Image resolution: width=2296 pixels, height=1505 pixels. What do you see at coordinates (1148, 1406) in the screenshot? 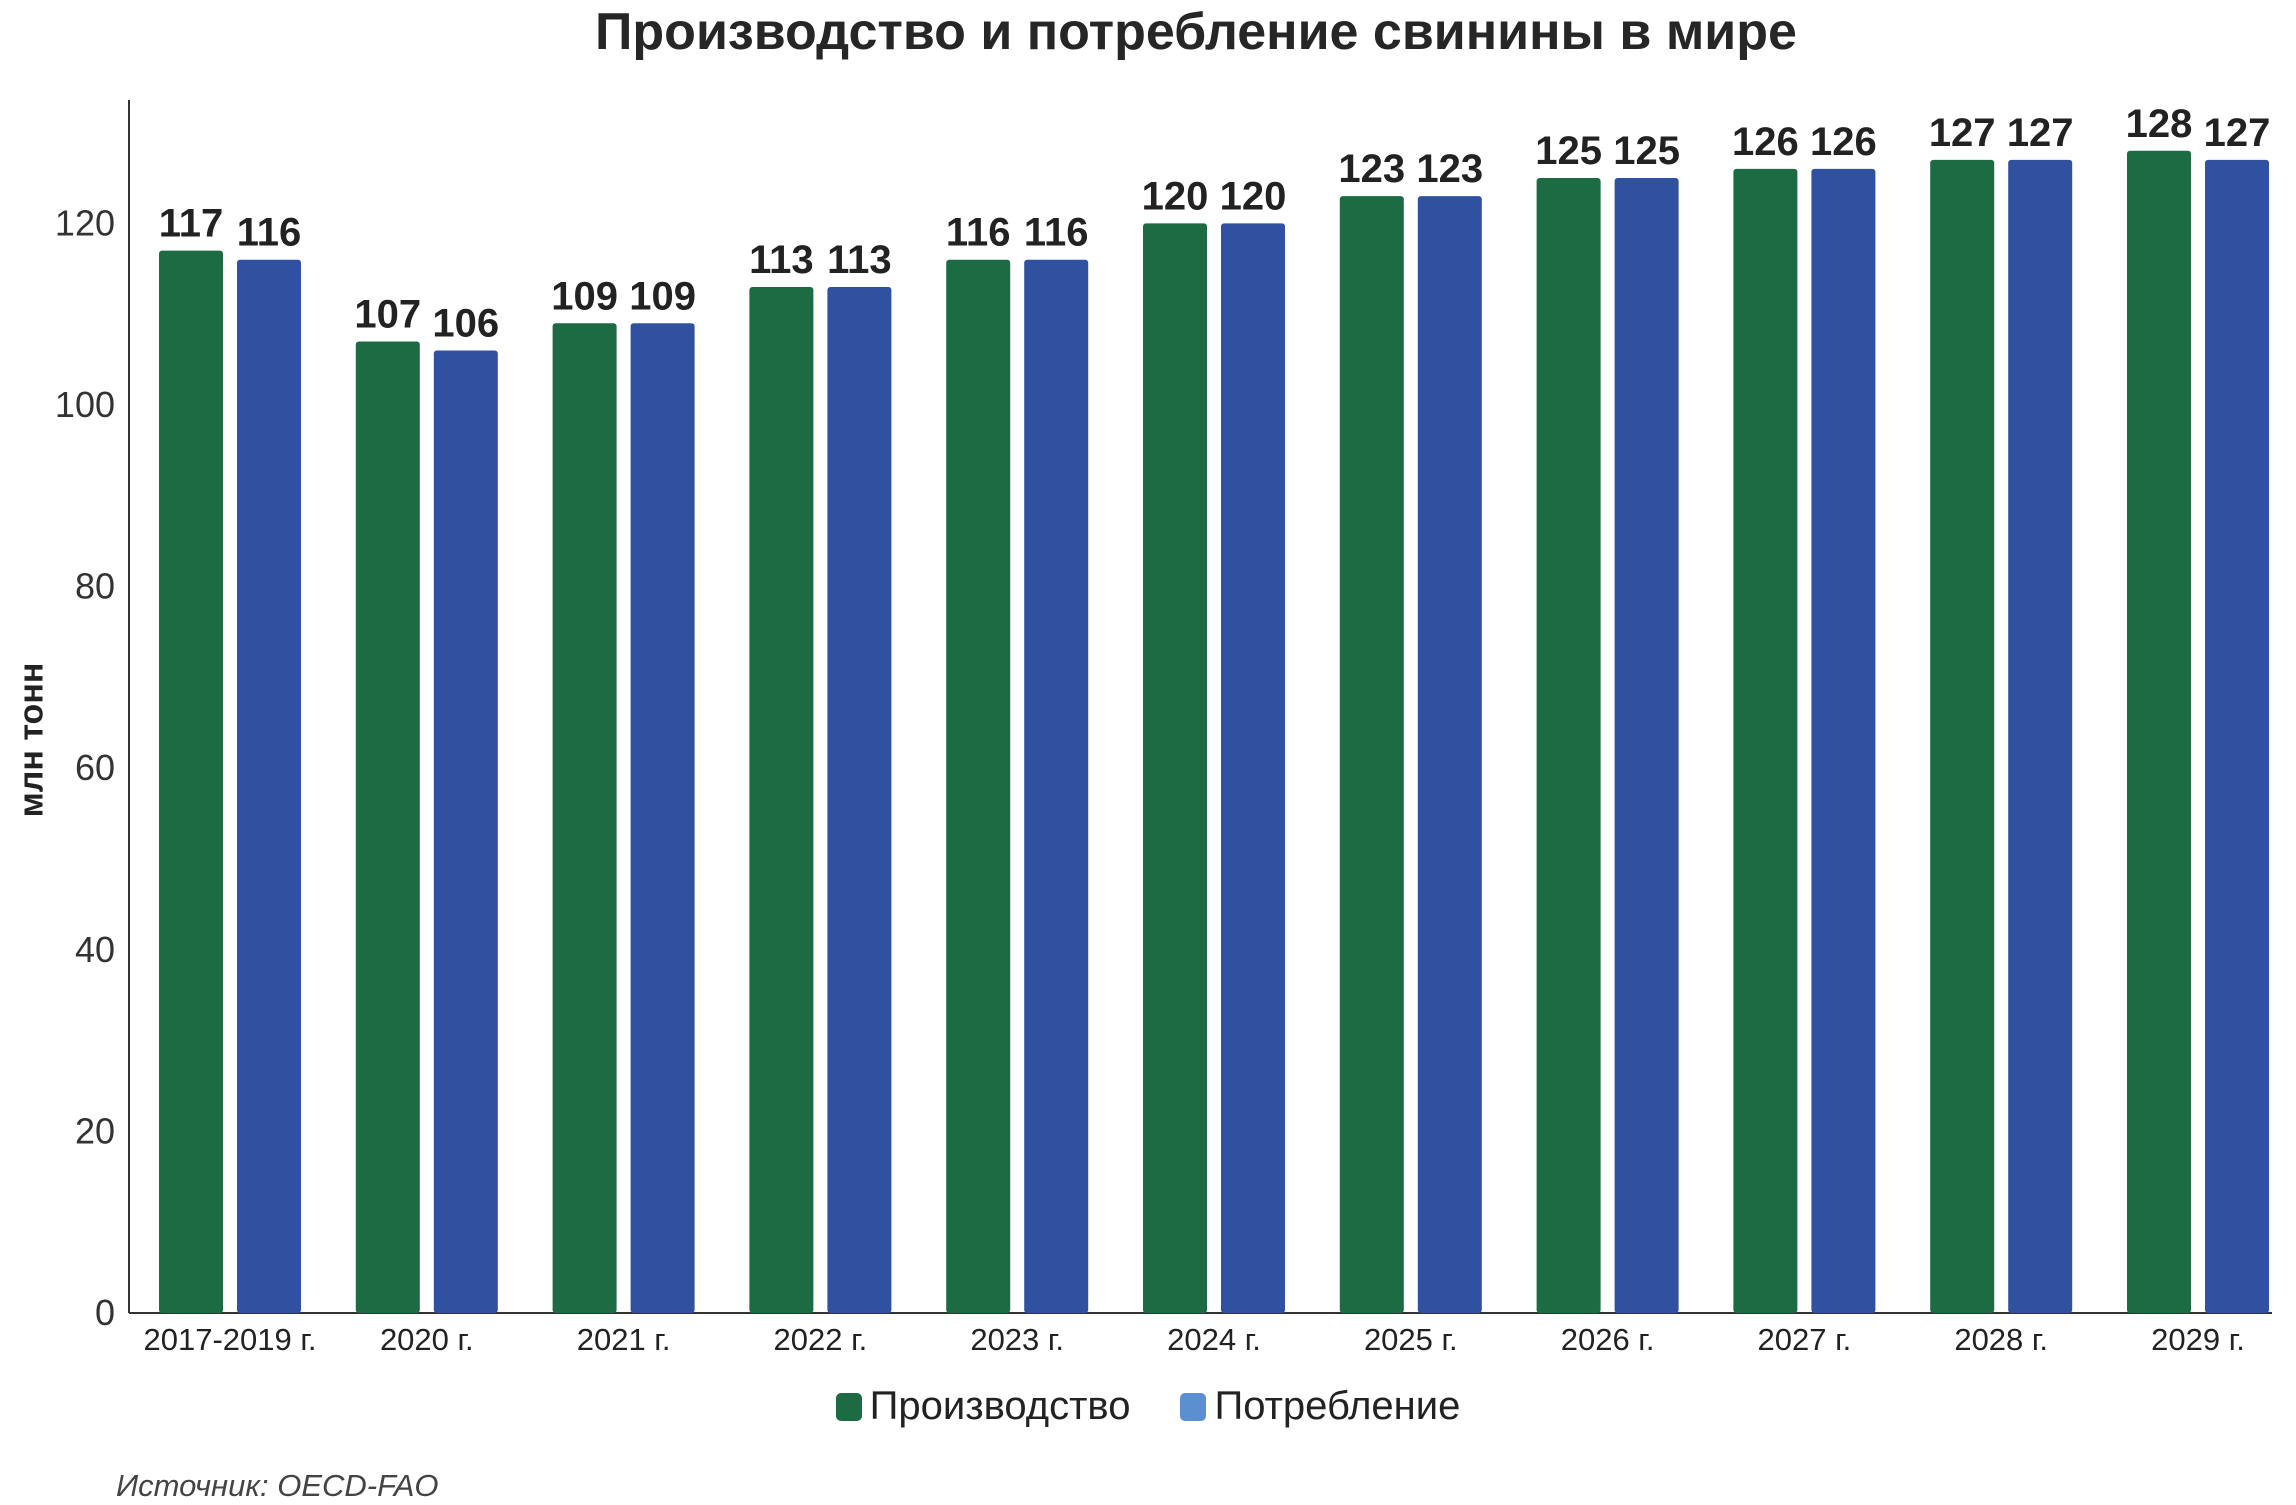
I see `legend: Производство Потребление` at bounding box center [1148, 1406].